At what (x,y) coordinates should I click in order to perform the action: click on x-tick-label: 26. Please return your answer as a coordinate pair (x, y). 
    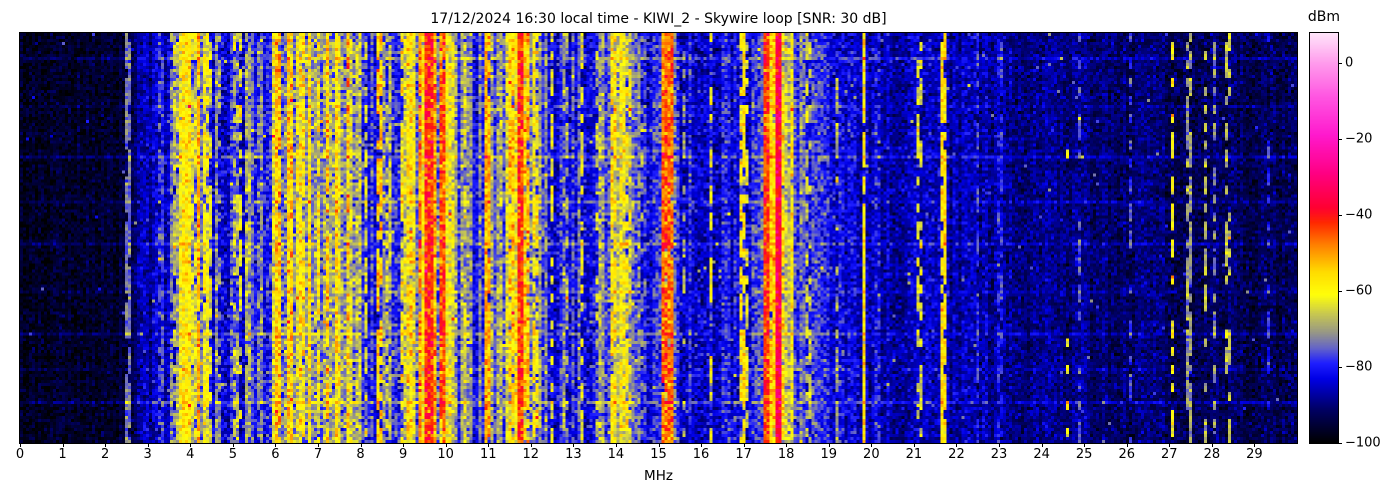
    Looking at the image, I should click on (1126, 454).